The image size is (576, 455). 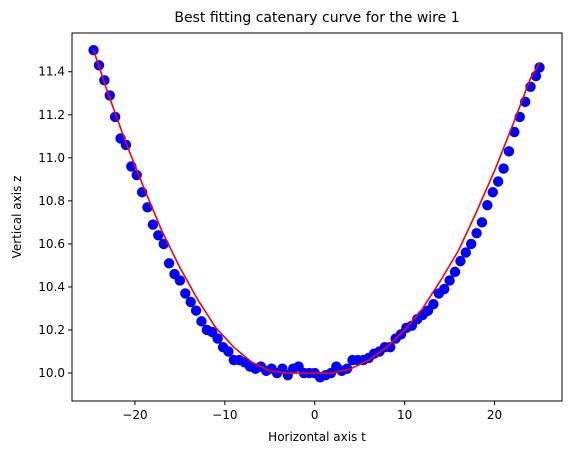 What do you see at coordinates (51, 287) in the screenshot?
I see `y-tick-label: 10.4` at bounding box center [51, 287].